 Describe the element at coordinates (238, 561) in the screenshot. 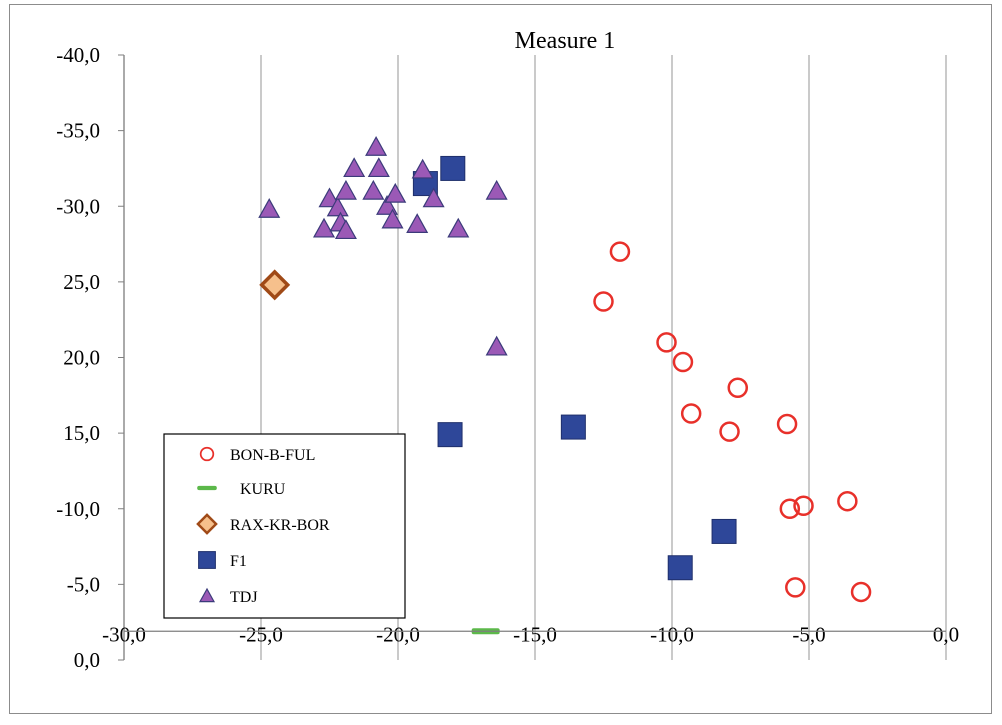

I see `legend-label-f1: F1` at that location.